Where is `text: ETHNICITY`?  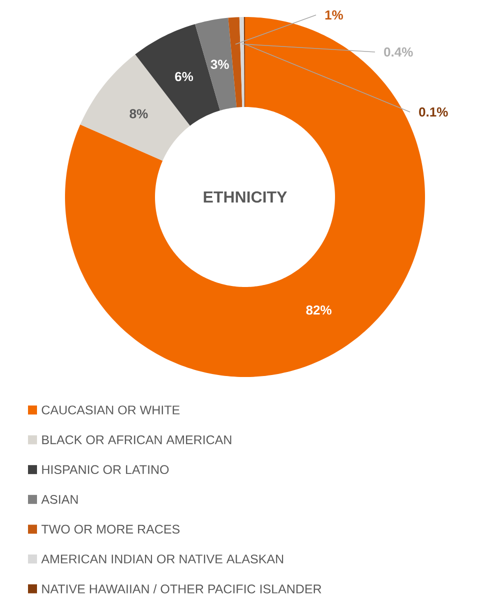 text: ETHNICITY is located at coordinates (245, 197).